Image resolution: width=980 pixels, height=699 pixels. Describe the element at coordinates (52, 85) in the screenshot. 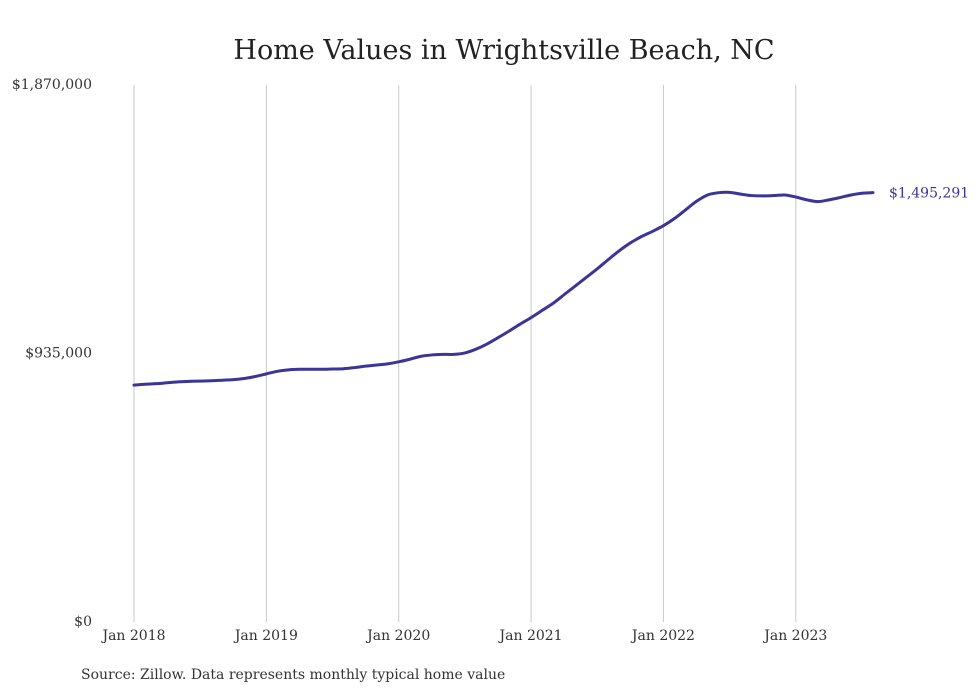

I see `y-tick-label: $1,870,000` at that location.